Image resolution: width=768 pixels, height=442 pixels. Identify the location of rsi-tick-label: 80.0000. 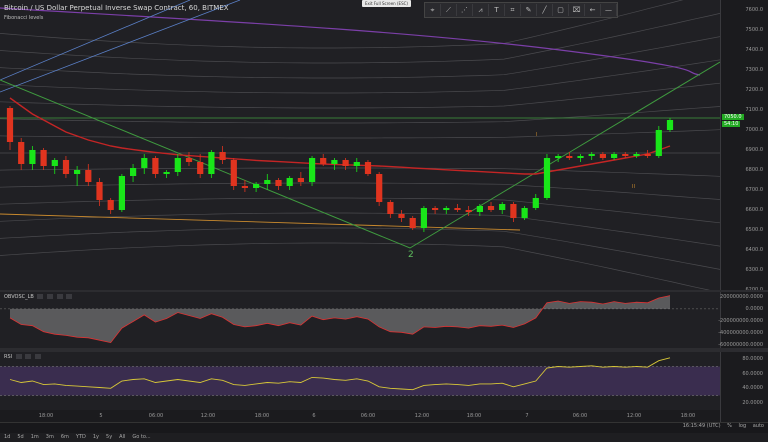
(752, 359).